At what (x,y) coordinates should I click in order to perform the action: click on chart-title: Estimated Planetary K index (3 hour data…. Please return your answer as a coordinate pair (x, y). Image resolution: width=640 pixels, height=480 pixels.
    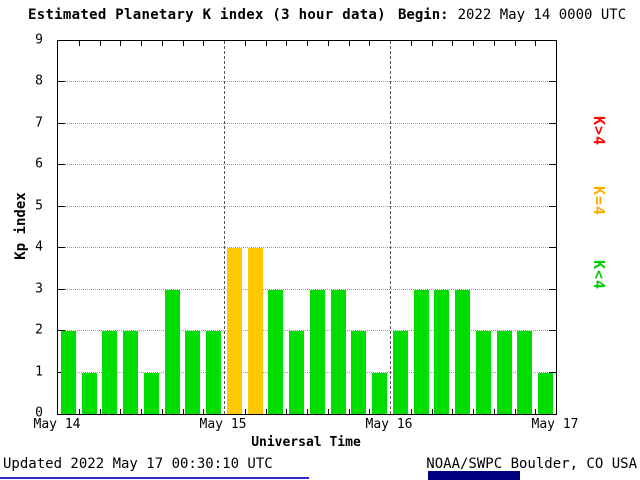
    Looking at the image, I should click on (207, 15).